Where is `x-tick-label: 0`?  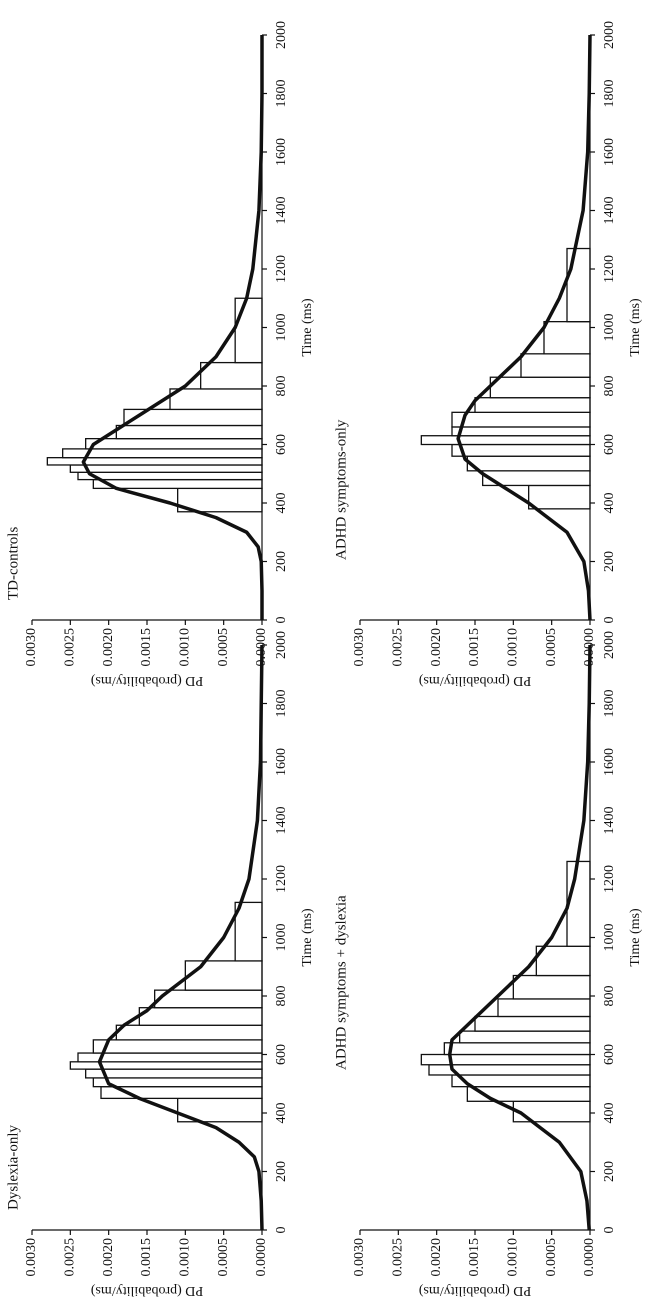
x-tick-label: 0 is located at coordinates (609, 1230).